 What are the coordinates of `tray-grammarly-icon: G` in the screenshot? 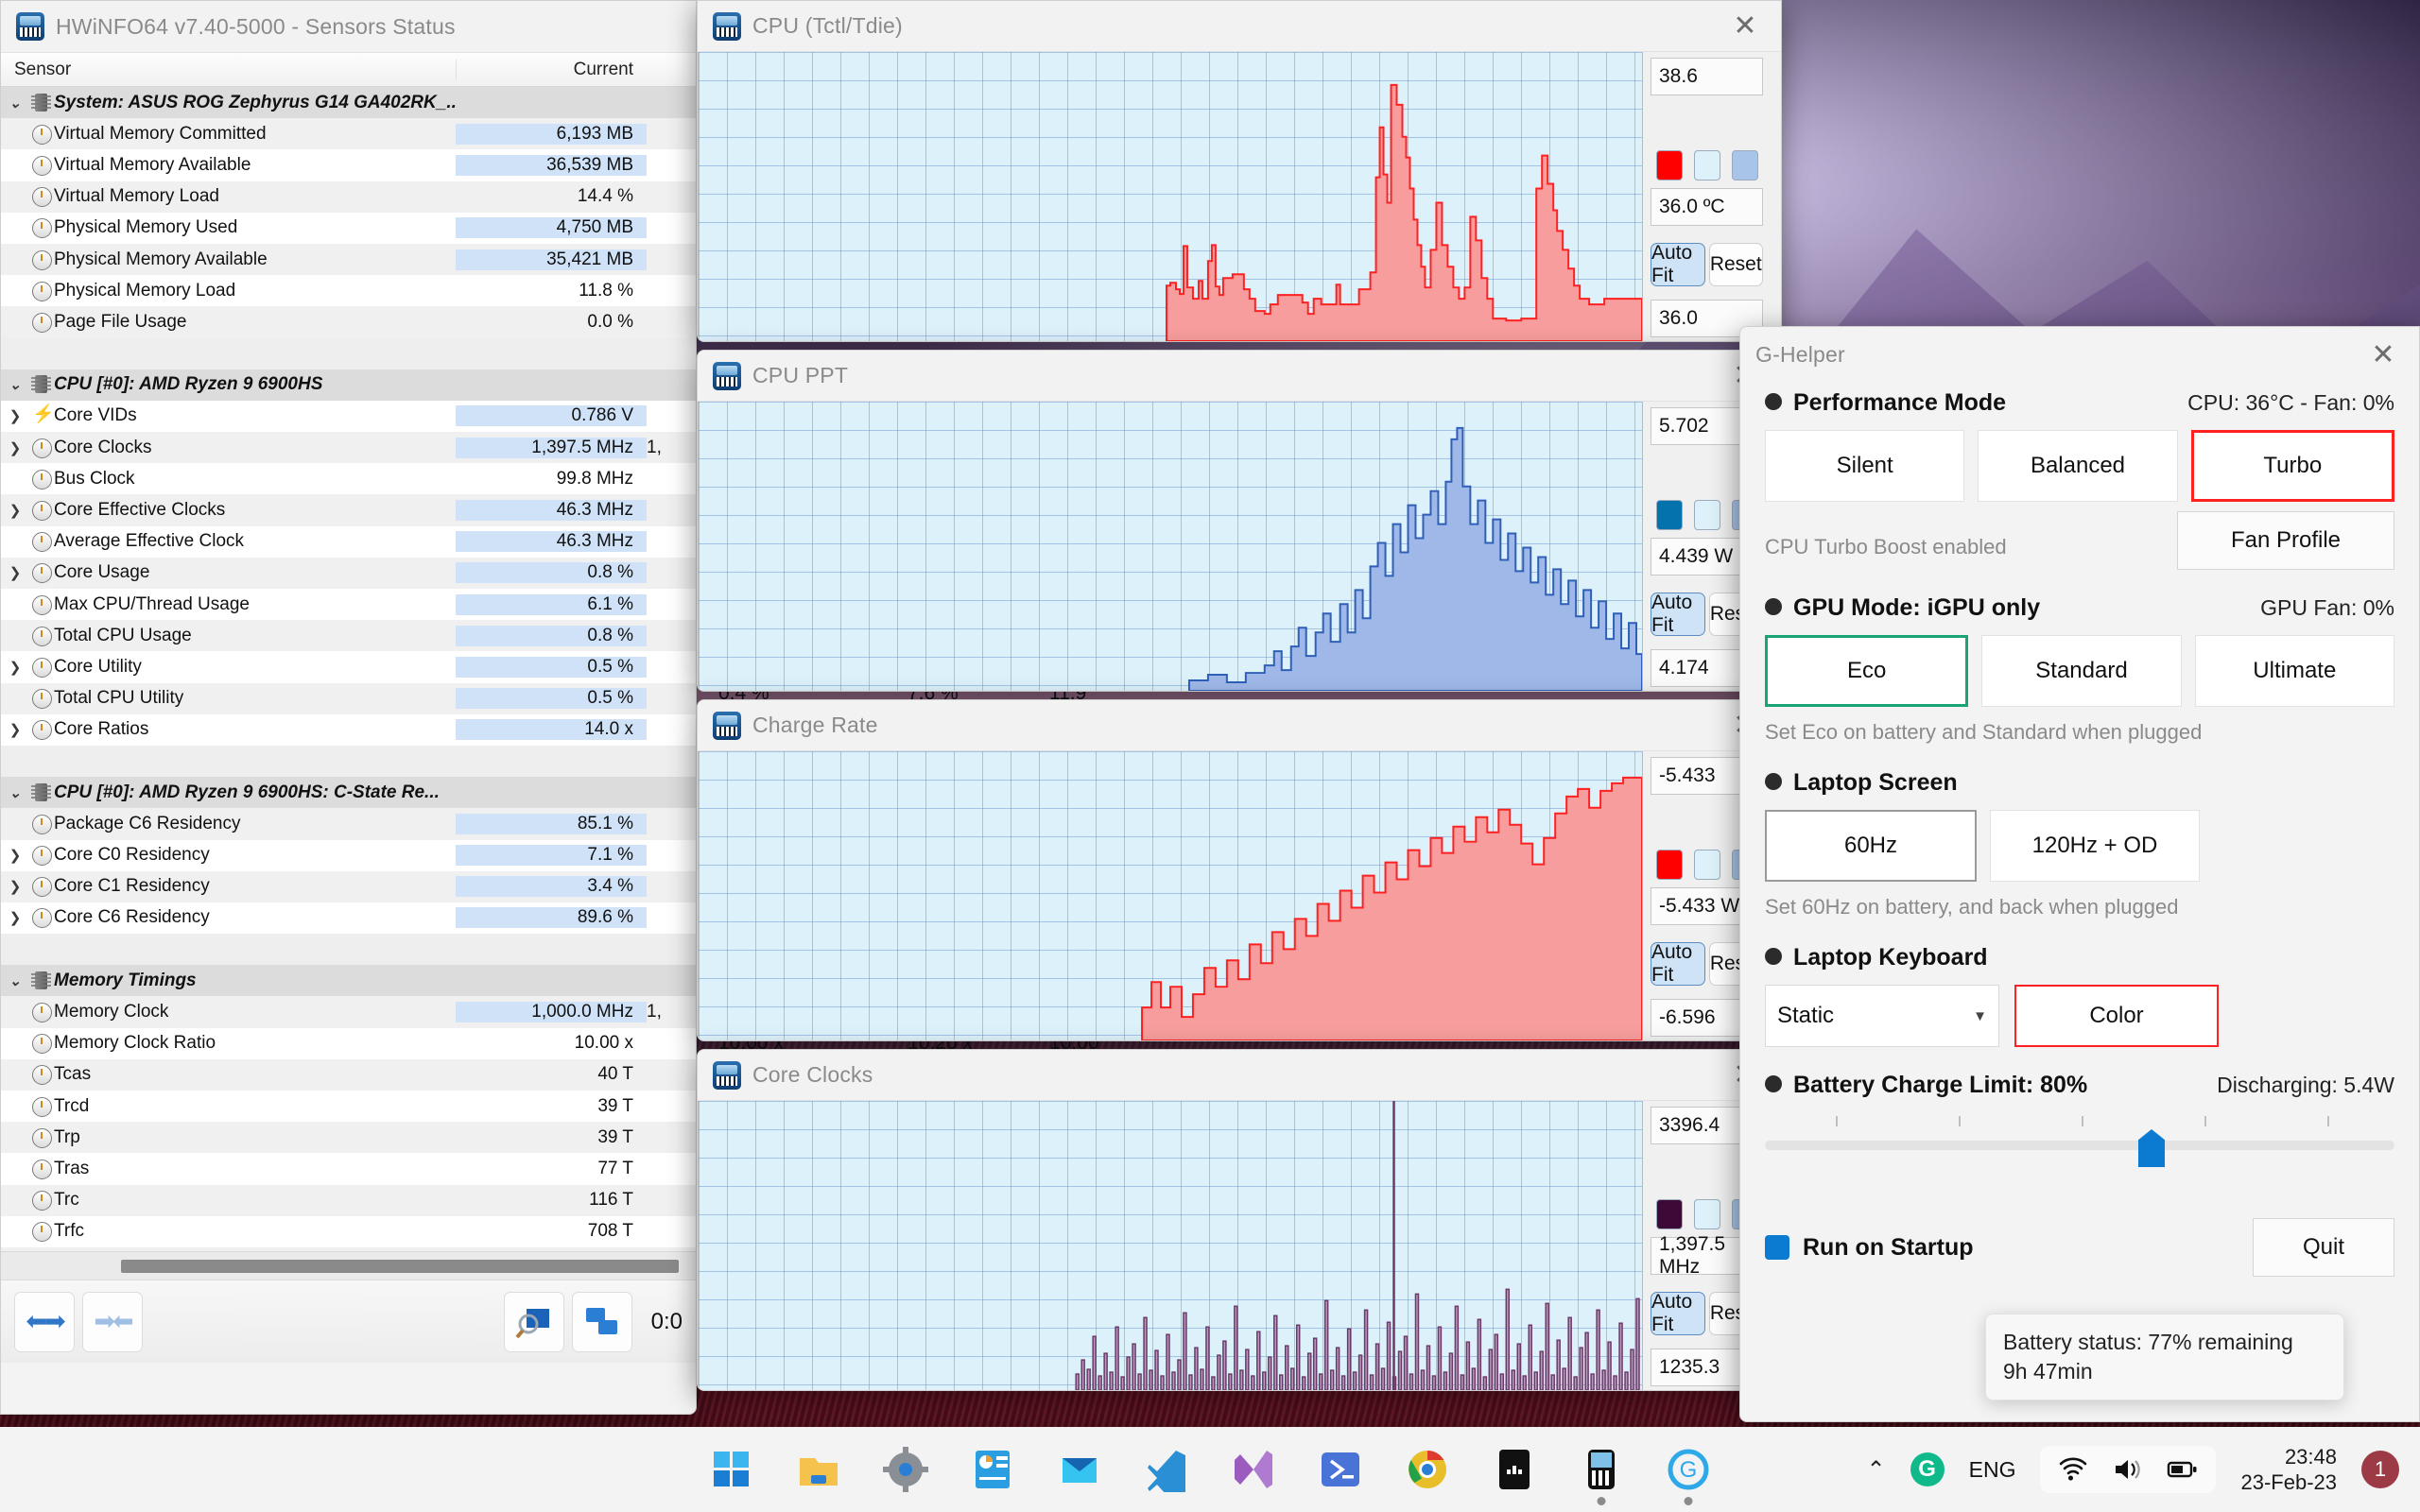 It's located at (1928, 1469).